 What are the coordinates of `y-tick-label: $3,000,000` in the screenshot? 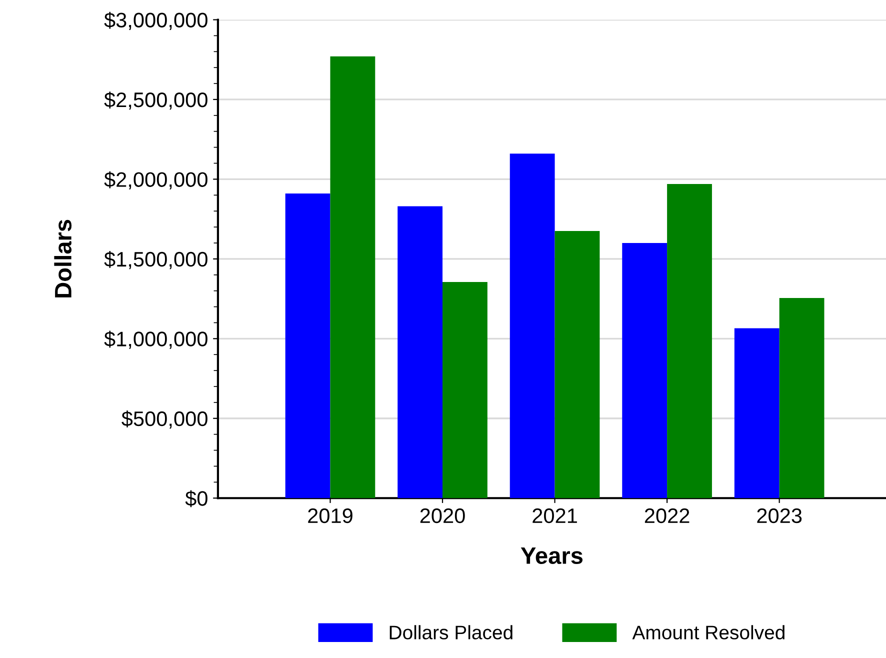 It's located at (156, 21).